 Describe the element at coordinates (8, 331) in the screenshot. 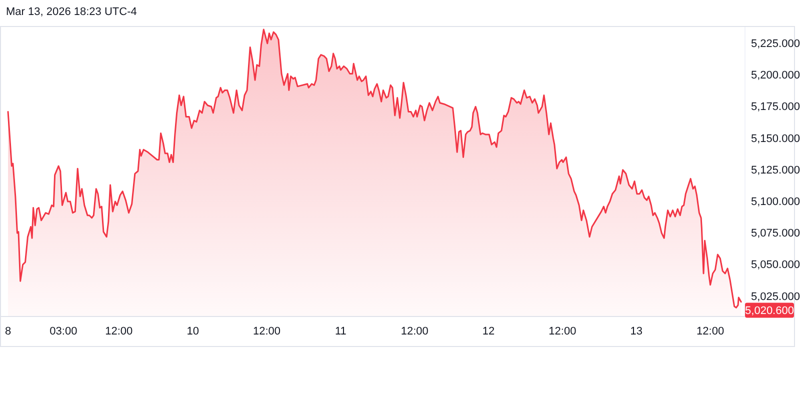

I see `x-tick-label: 8` at that location.